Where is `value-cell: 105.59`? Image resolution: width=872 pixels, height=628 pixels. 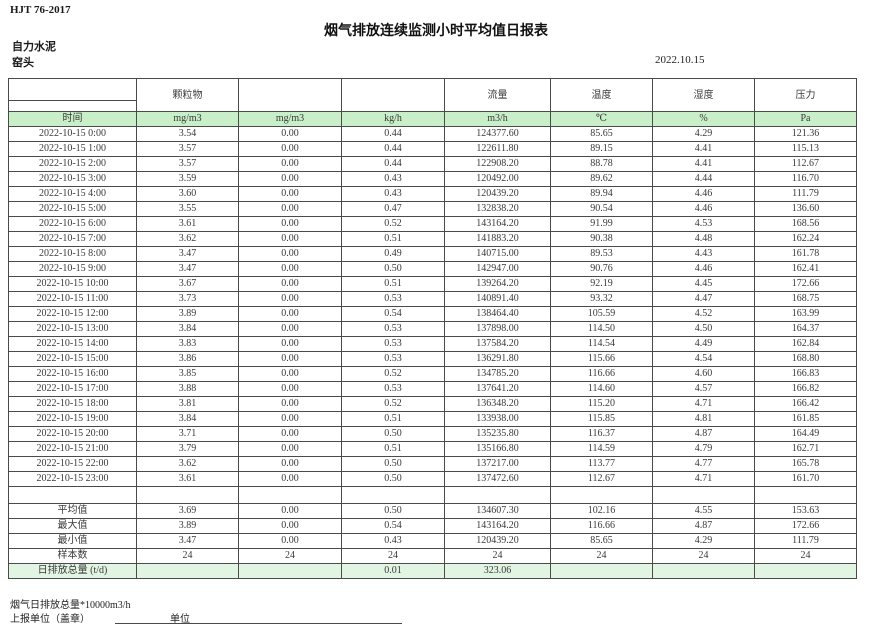 value-cell: 105.59 is located at coordinates (601, 314).